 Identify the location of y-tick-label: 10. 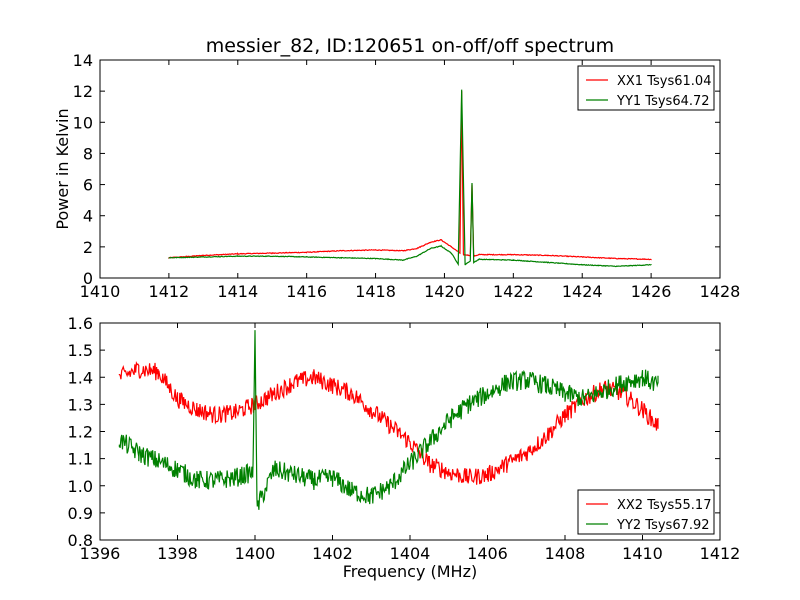
(83, 122).